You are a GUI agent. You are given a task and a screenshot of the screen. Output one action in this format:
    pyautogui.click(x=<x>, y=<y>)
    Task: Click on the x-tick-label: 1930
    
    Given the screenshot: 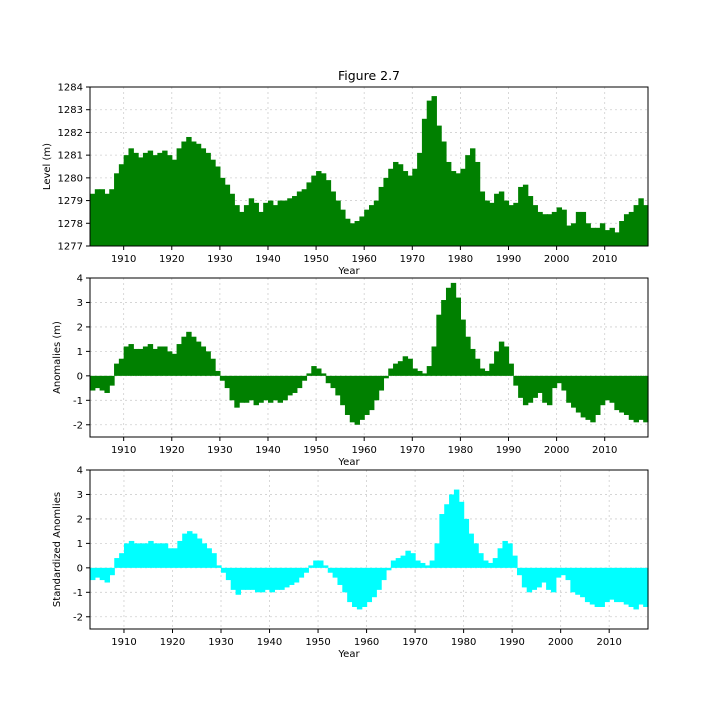 What is the action you would take?
    pyautogui.click(x=219, y=450)
    